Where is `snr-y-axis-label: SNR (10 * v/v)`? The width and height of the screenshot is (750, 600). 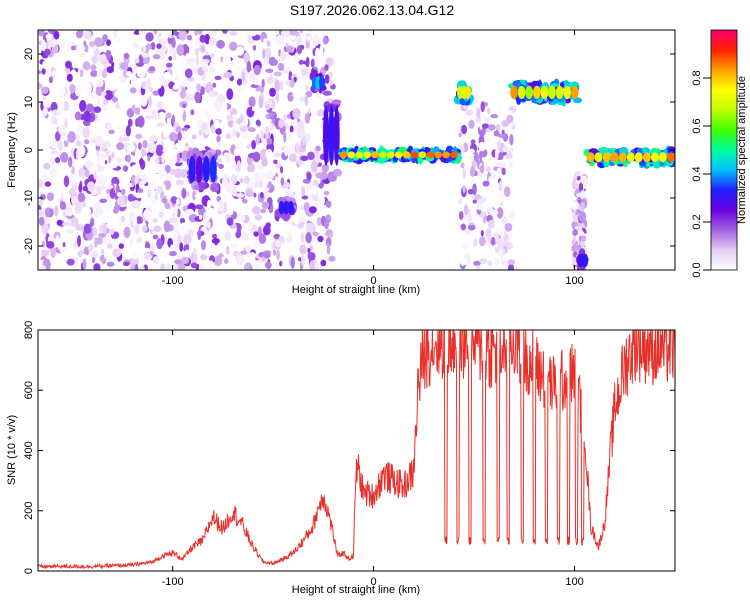
snr-y-axis-label: SNR (10 * v/v) is located at coordinates (12, 450).